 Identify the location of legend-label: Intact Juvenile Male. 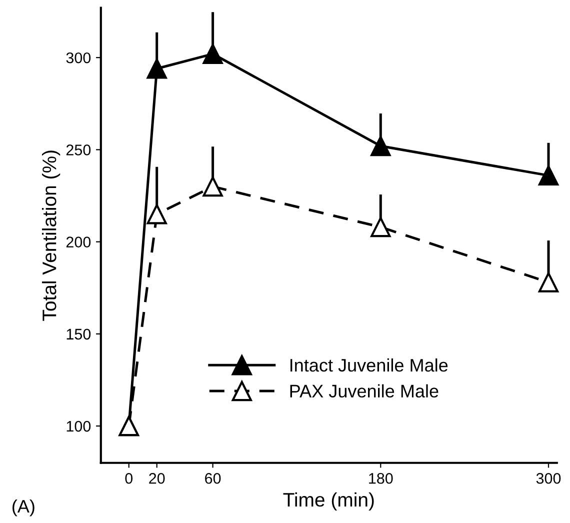
(369, 365).